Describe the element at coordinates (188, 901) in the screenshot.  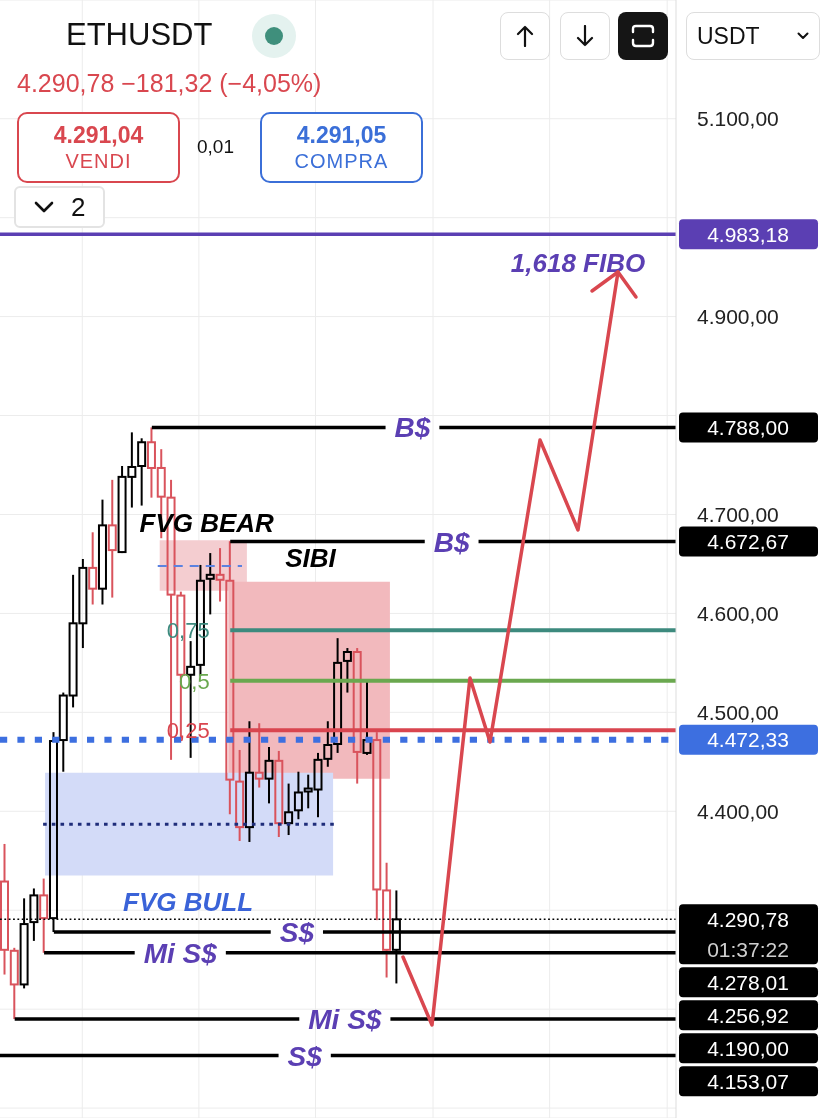
I see `band-label: FVG BULL` at that location.